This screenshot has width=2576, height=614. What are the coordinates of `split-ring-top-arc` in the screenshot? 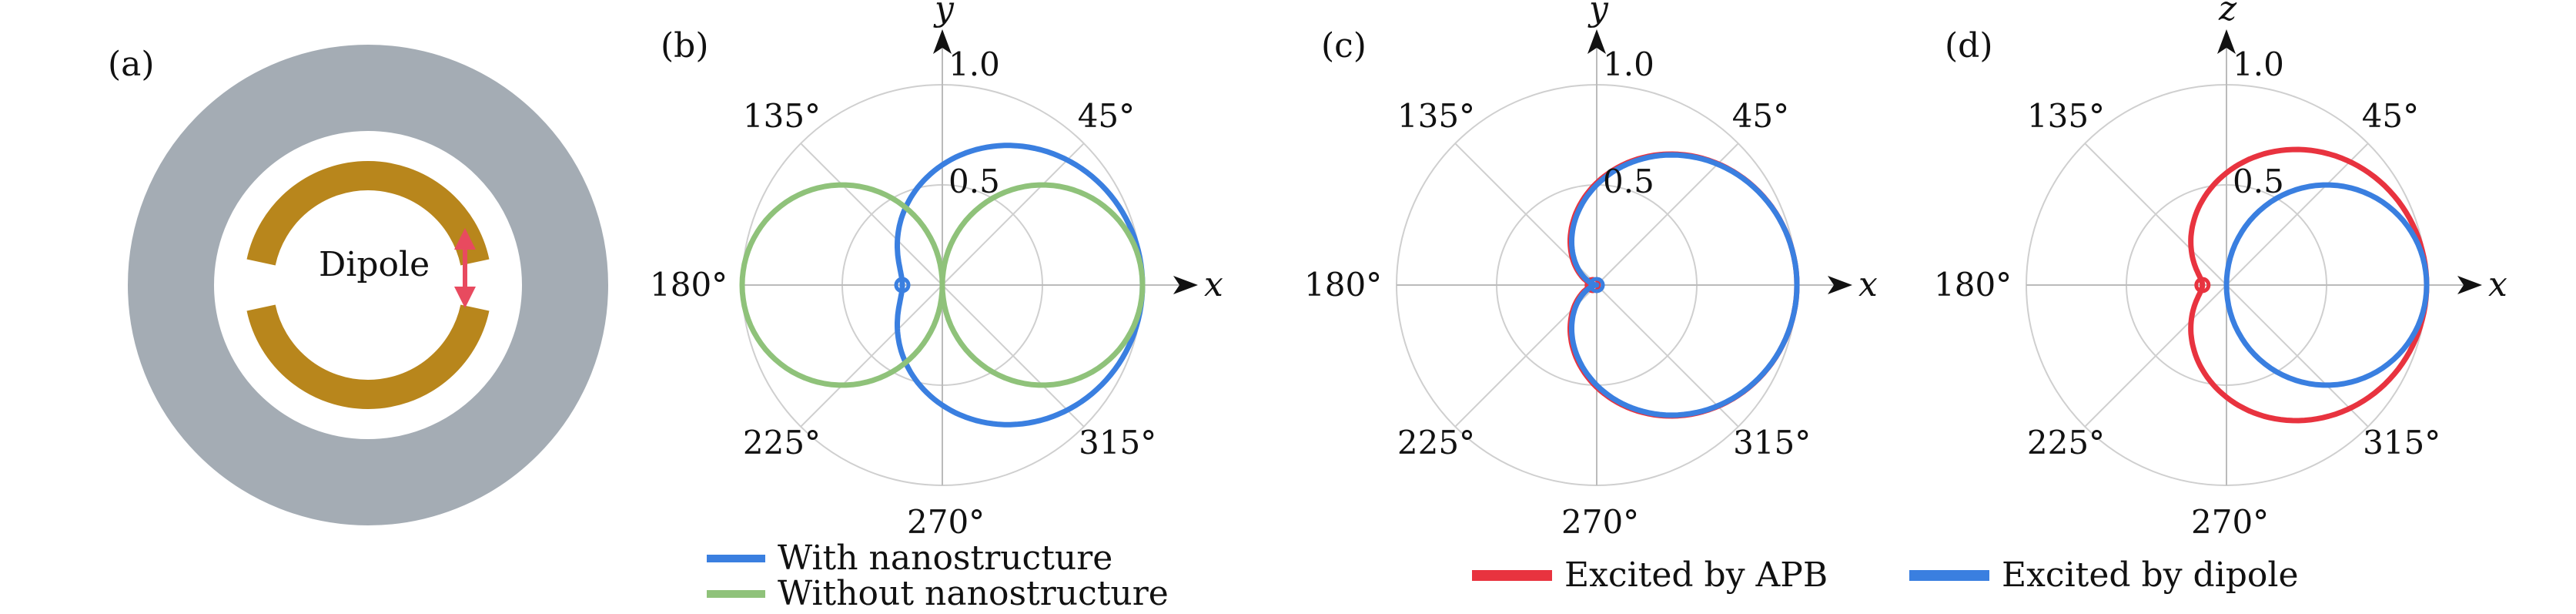 It's located at (368, 213).